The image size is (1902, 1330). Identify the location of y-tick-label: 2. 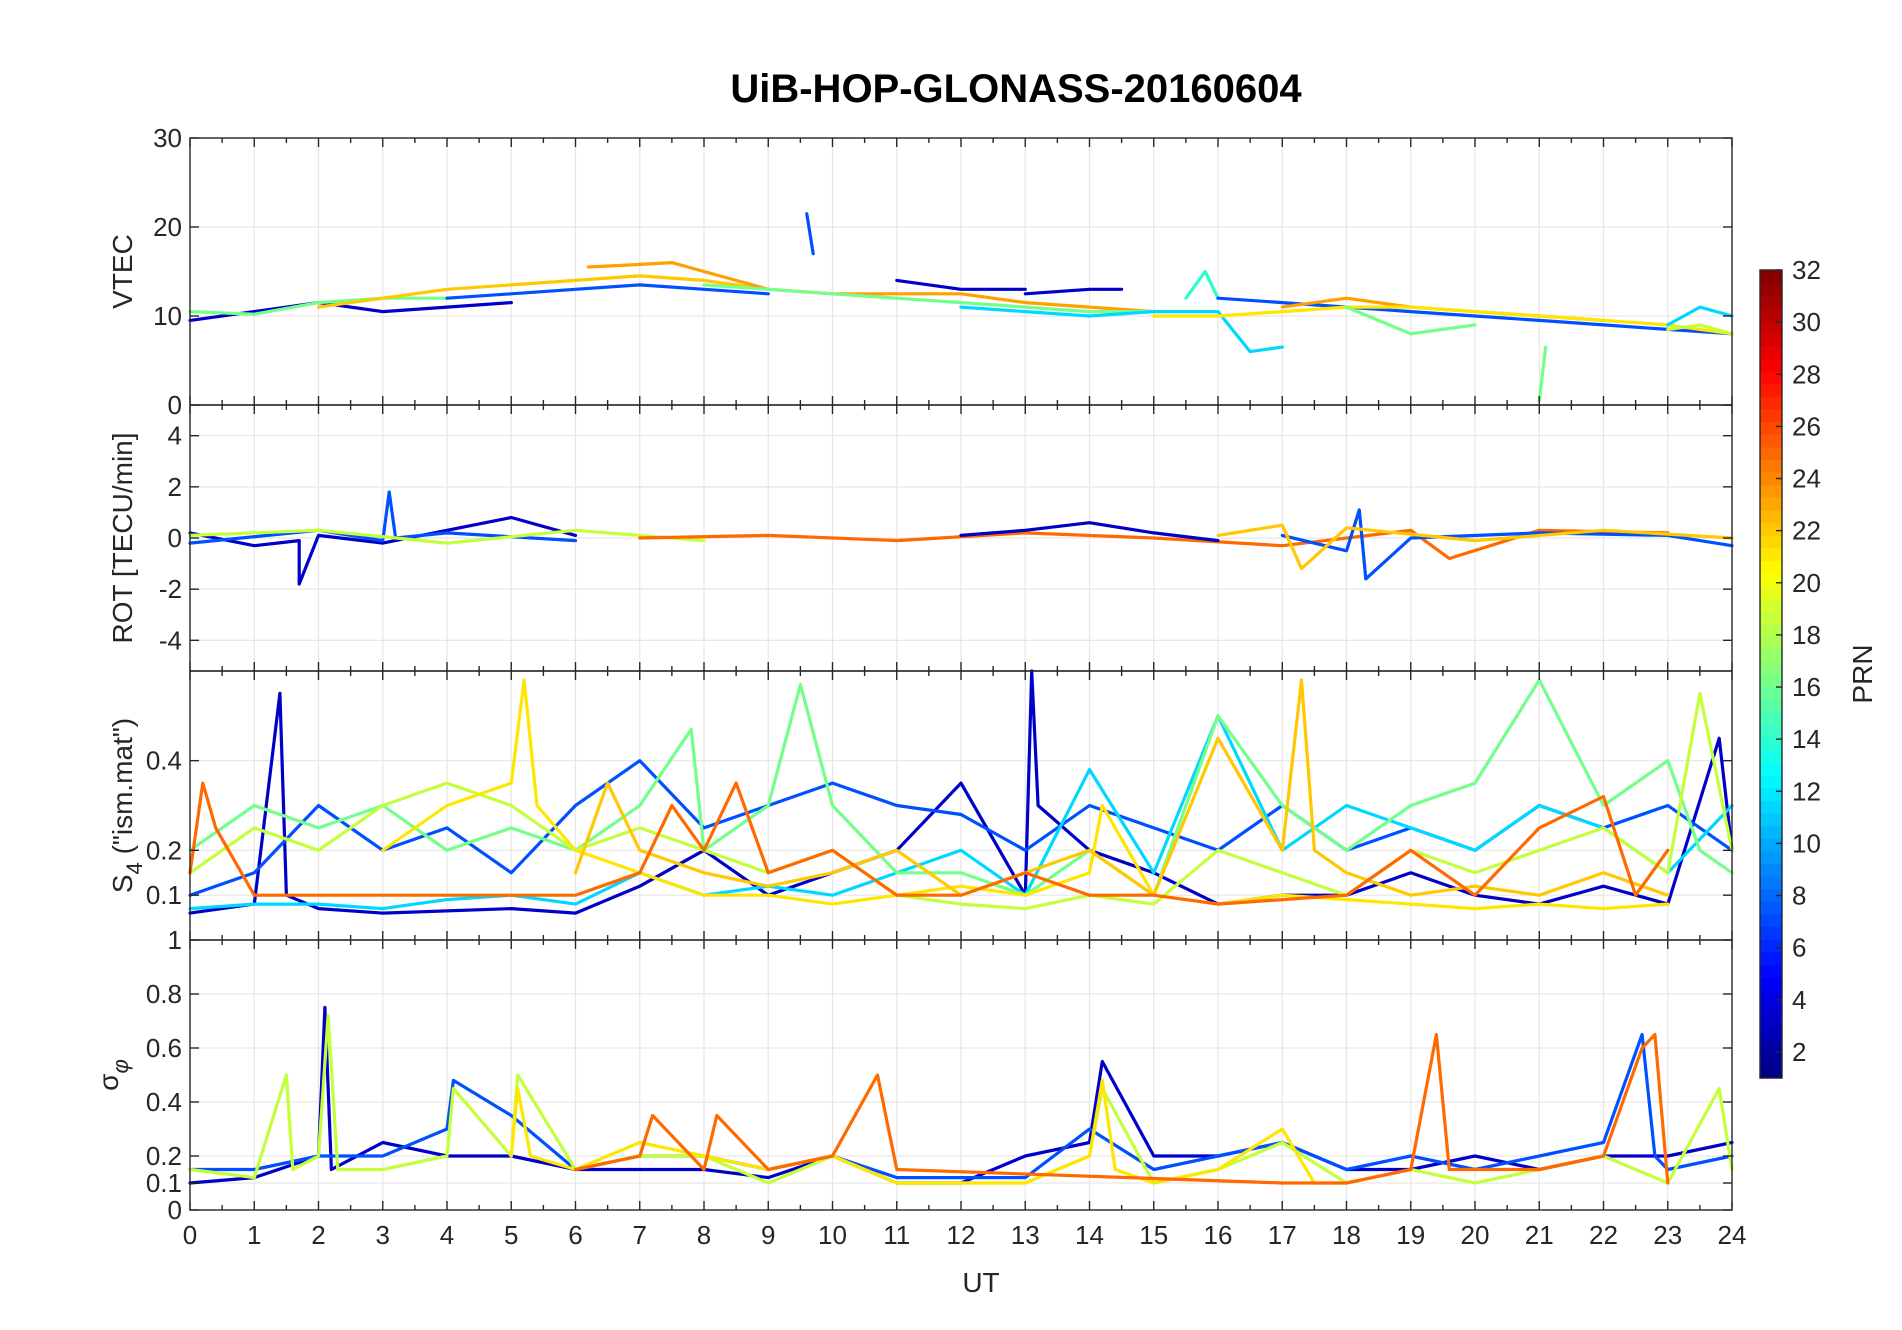
(175, 487).